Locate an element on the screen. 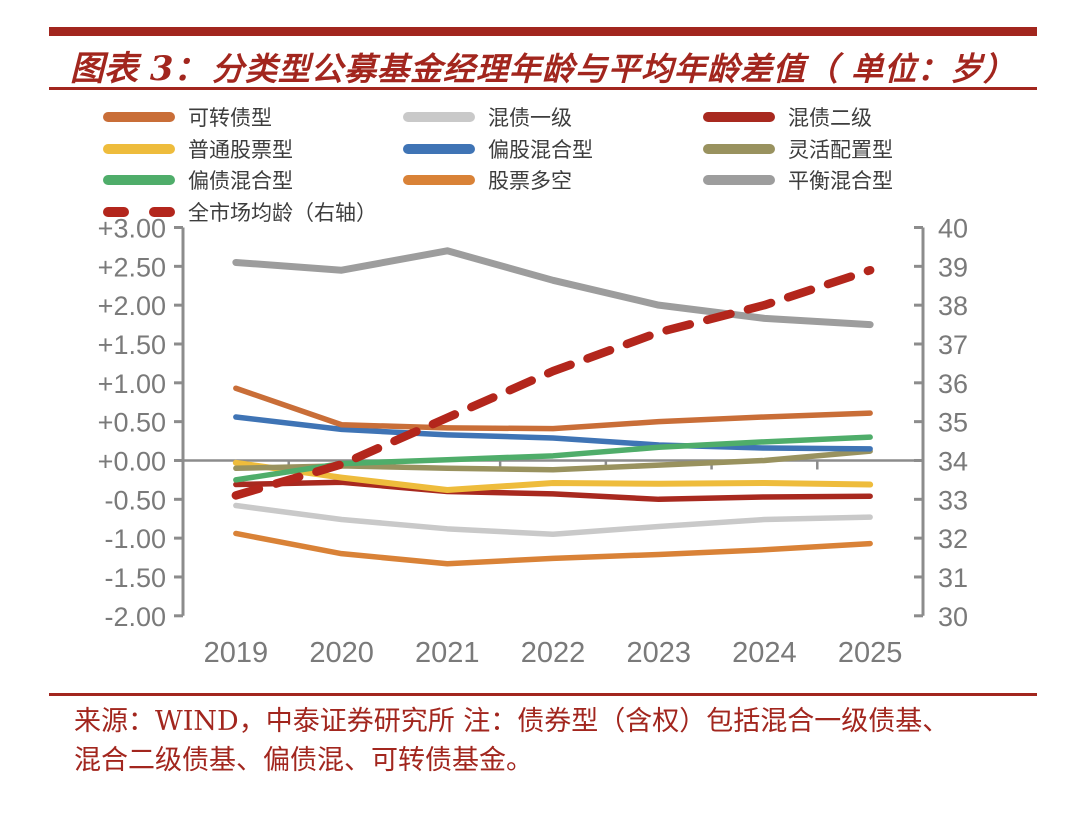 The image size is (1086, 822). x-axis-year-label: 2021 is located at coordinates (447, 653).